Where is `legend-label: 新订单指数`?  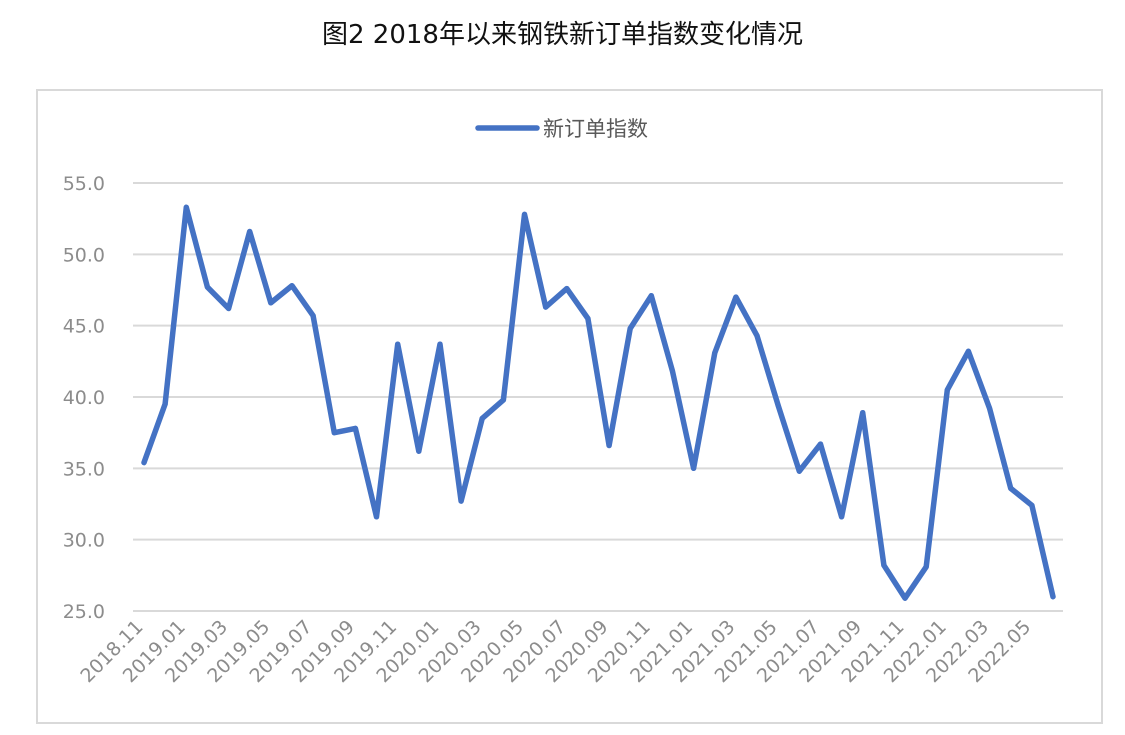 legend-label: 新订单指数 is located at coordinates (595, 129).